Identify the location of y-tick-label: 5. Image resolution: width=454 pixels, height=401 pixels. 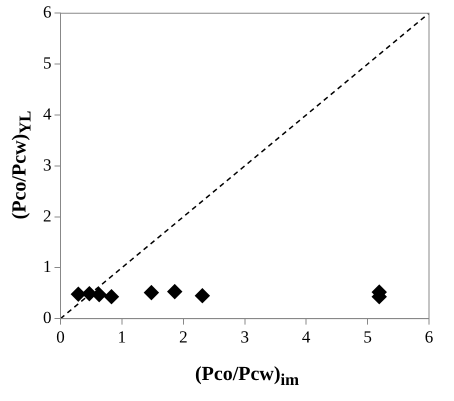
(47, 63).